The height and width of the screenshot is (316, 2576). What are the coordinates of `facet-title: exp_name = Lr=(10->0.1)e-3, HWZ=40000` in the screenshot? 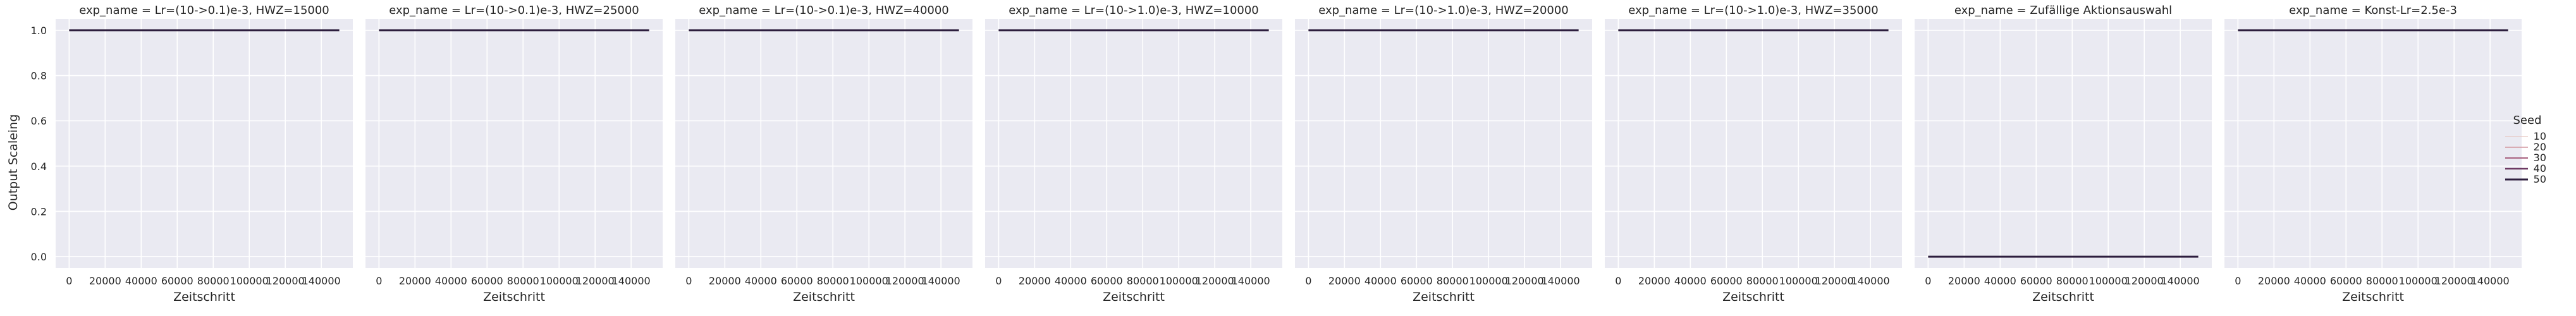 It's located at (824, 10).